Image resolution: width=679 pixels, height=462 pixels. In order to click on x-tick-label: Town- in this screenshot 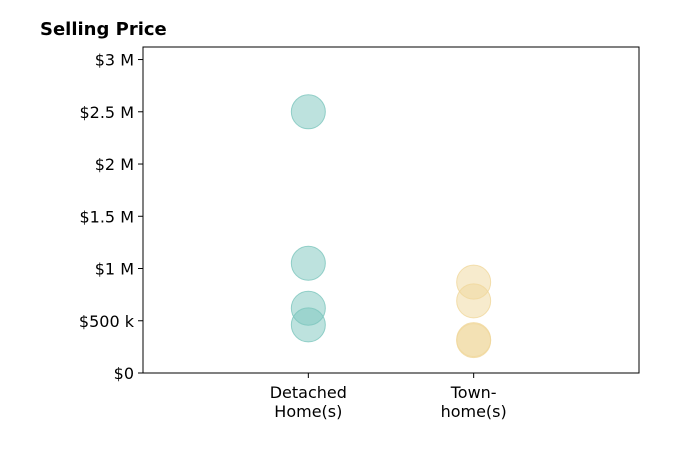, I will do `click(473, 392)`.